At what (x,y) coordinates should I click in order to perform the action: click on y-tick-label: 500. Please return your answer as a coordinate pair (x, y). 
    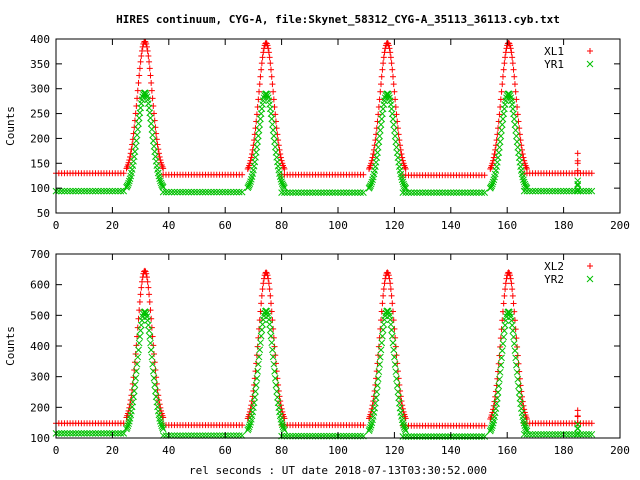
    Looking at the image, I should click on (40, 315).